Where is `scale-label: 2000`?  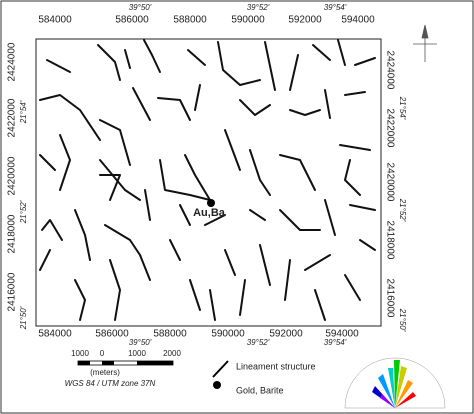
scale-label: 2000 is located at coordinates (172, 353).